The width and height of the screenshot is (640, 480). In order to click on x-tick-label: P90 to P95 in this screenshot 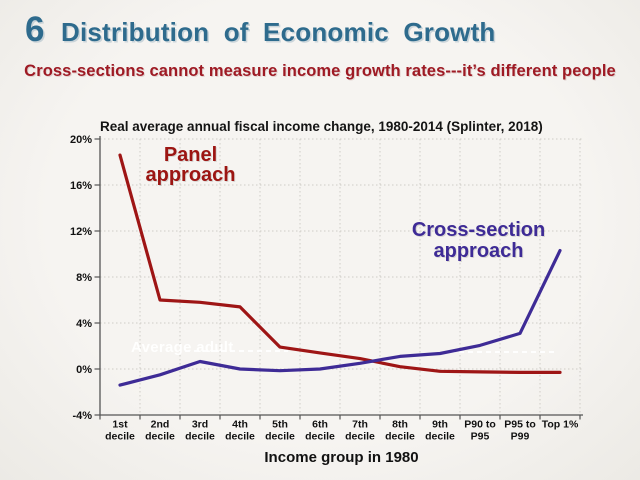, I will do `click(480, 431)`.